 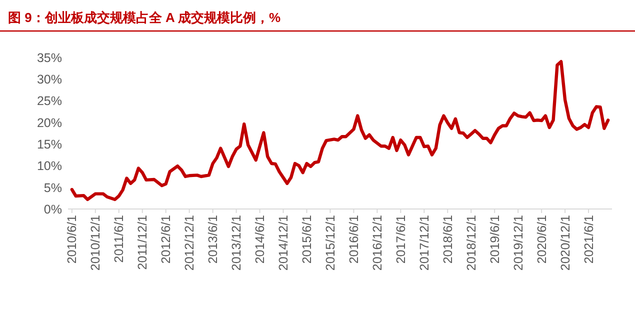 I want to click on x-tick-label: 2015/12/1, so click(x=331, y=242).